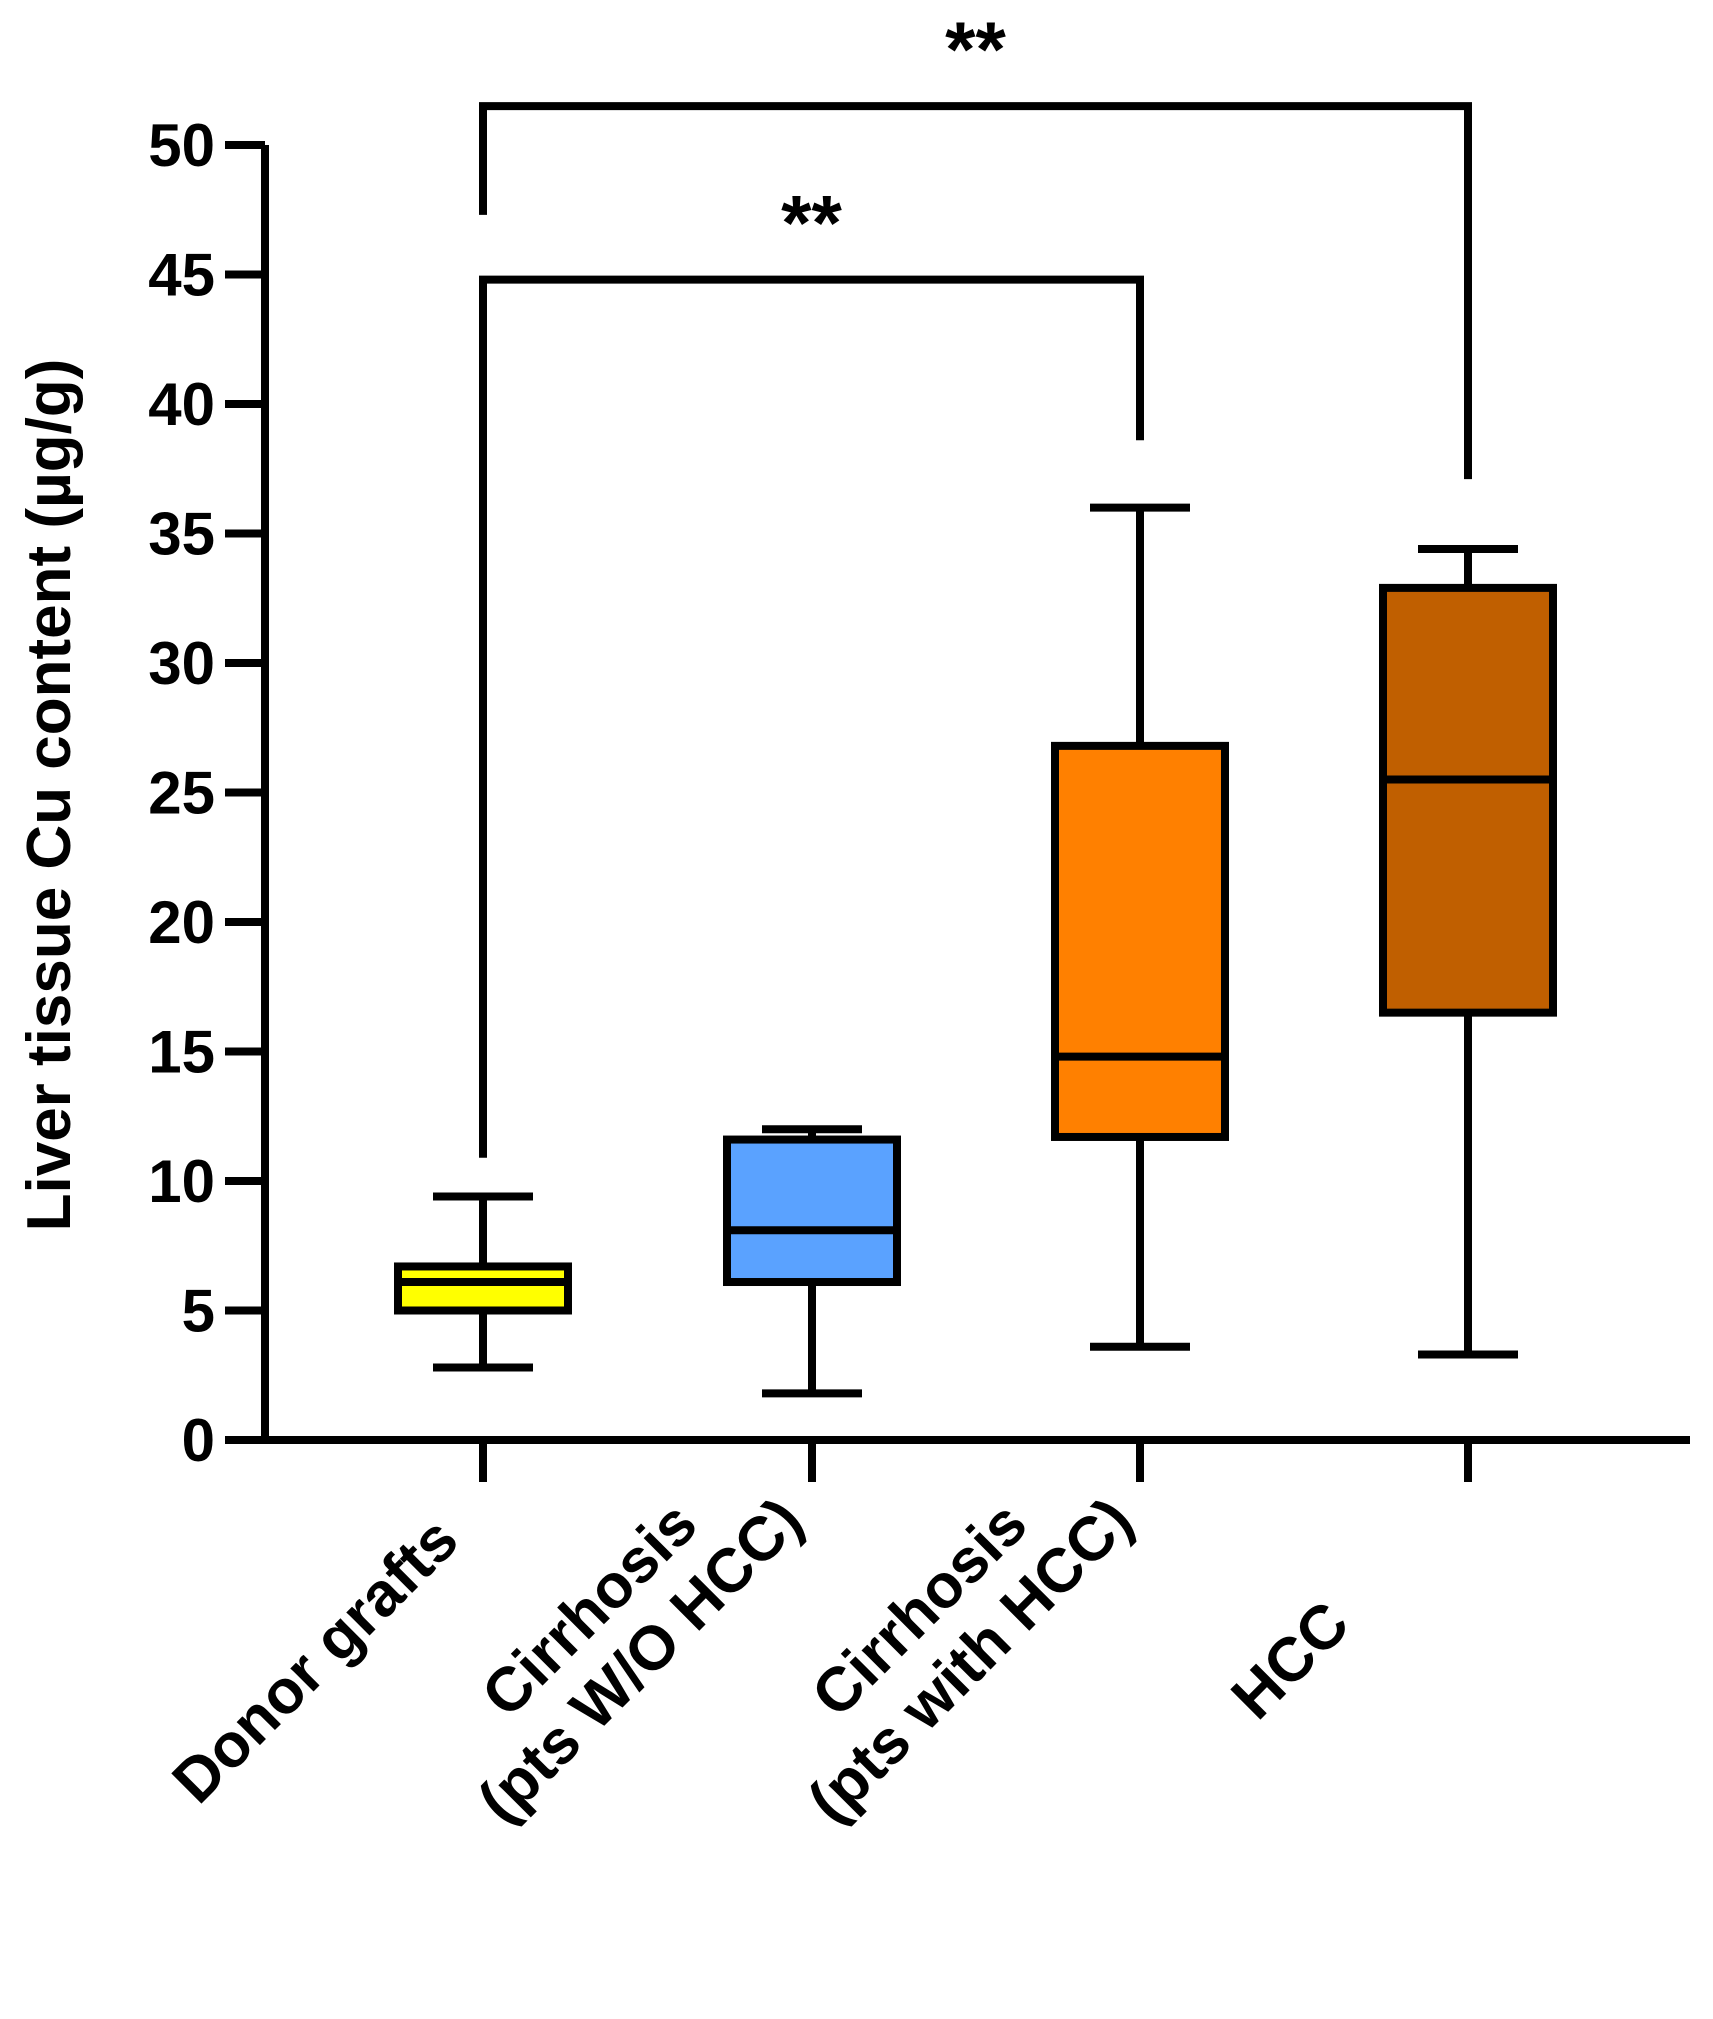 Image resolution: width=1713 pixels, height=2019 pixels. Describe the element at coordinates (975, 291) in the screenshot. I see `significance-bracket` at that location.